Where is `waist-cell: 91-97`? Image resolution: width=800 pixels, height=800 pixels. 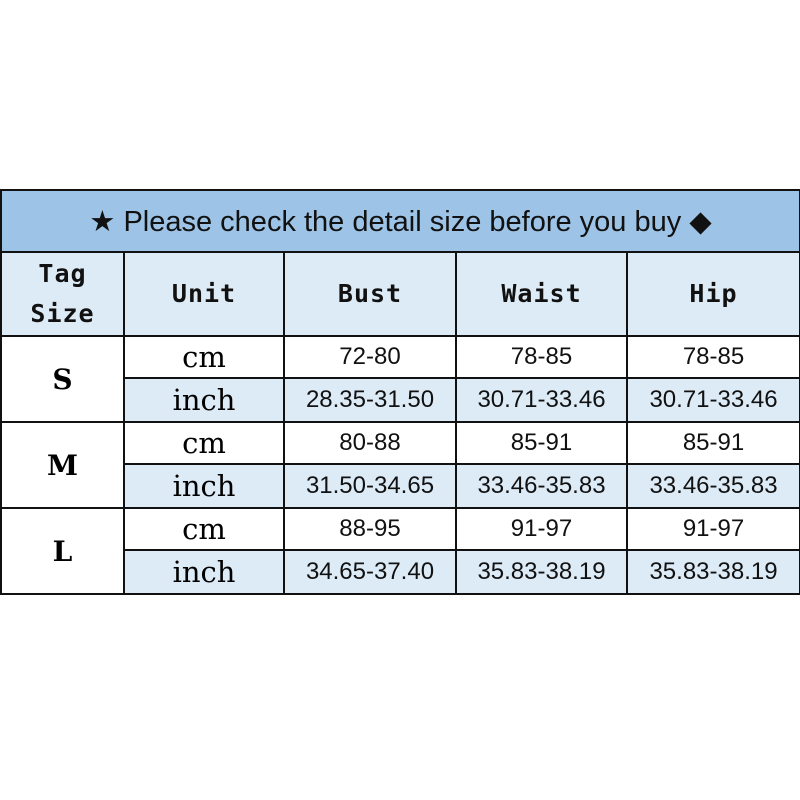
waist-cell: 91-97 is located at coordinates (541, 529).